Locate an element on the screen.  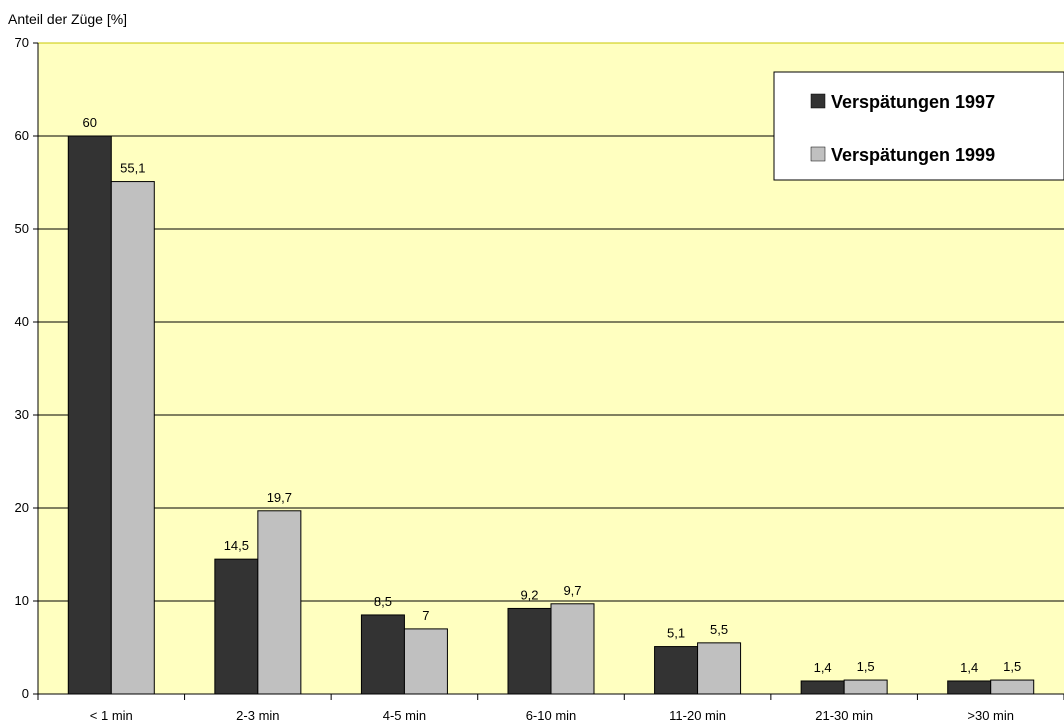
x-category-label: 2-3 min is located at coordinates (257, 715).